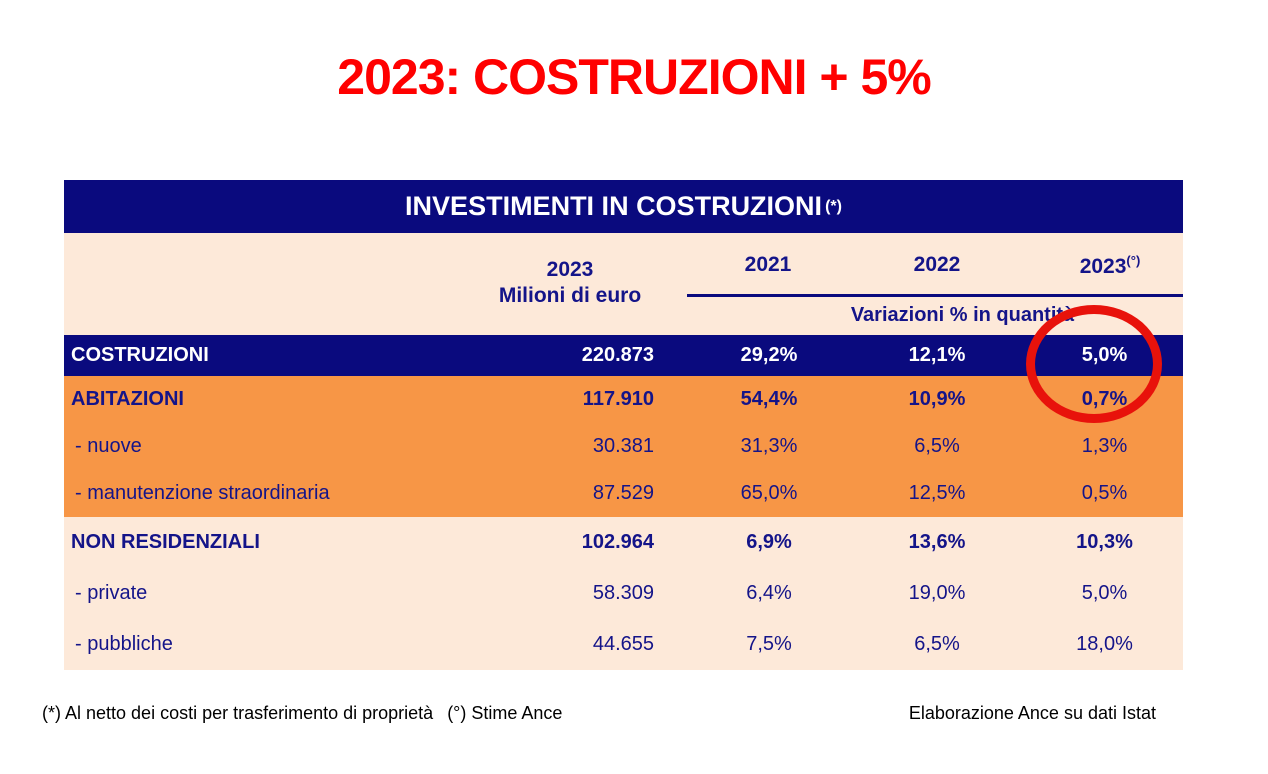 This screenshot has width=1268, height=774. Describe the element at coordinates (962, 315) in the screenshot. I see `variation-percent-label: Variazioni % in quantità` at that location.